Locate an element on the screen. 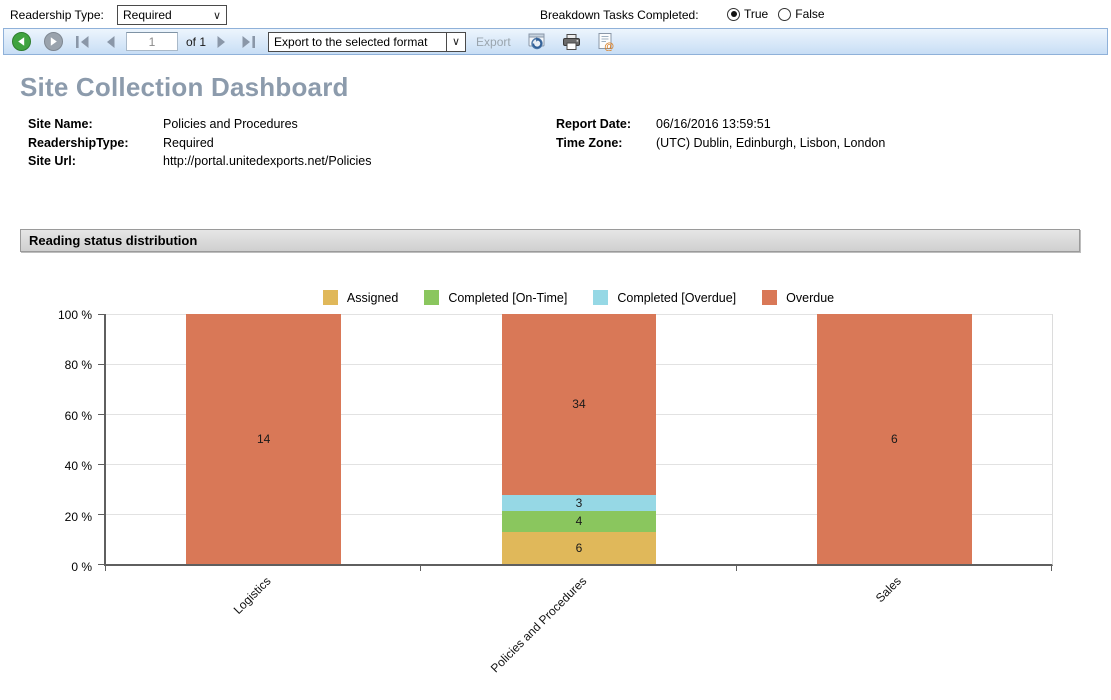  back-icon is located at coordinates (21, 41).